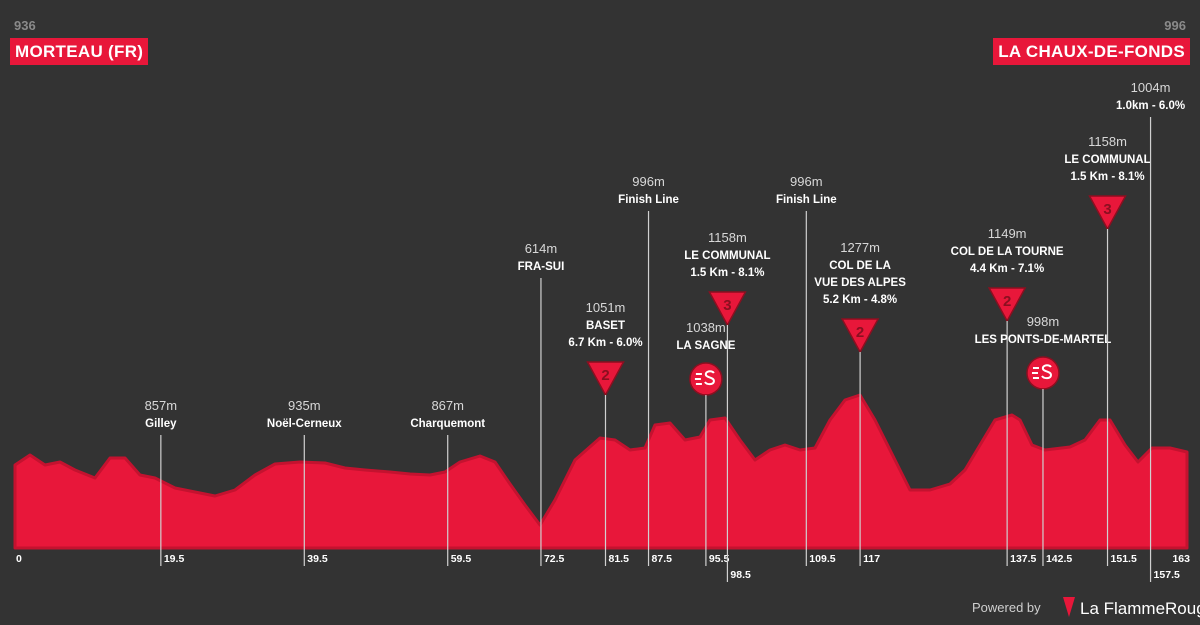 The image size is (1200, 625). What do you see at coordinates (860, 247) in the screenshot?
I see `marker-elevation: 1277m` at bounding box center [860, 247].